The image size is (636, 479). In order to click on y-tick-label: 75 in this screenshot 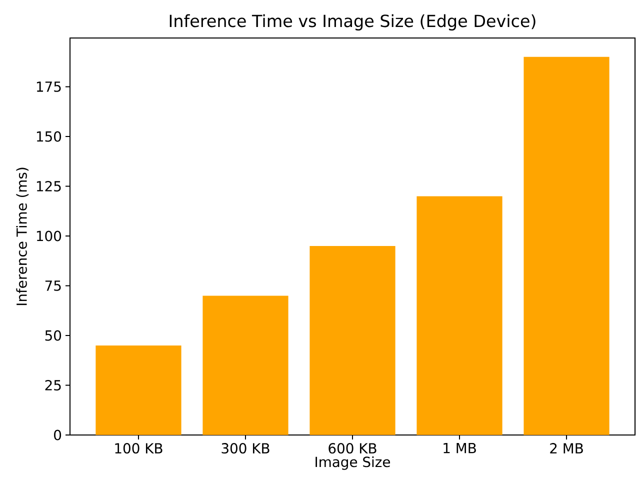, I will do `click(53, 285)`.